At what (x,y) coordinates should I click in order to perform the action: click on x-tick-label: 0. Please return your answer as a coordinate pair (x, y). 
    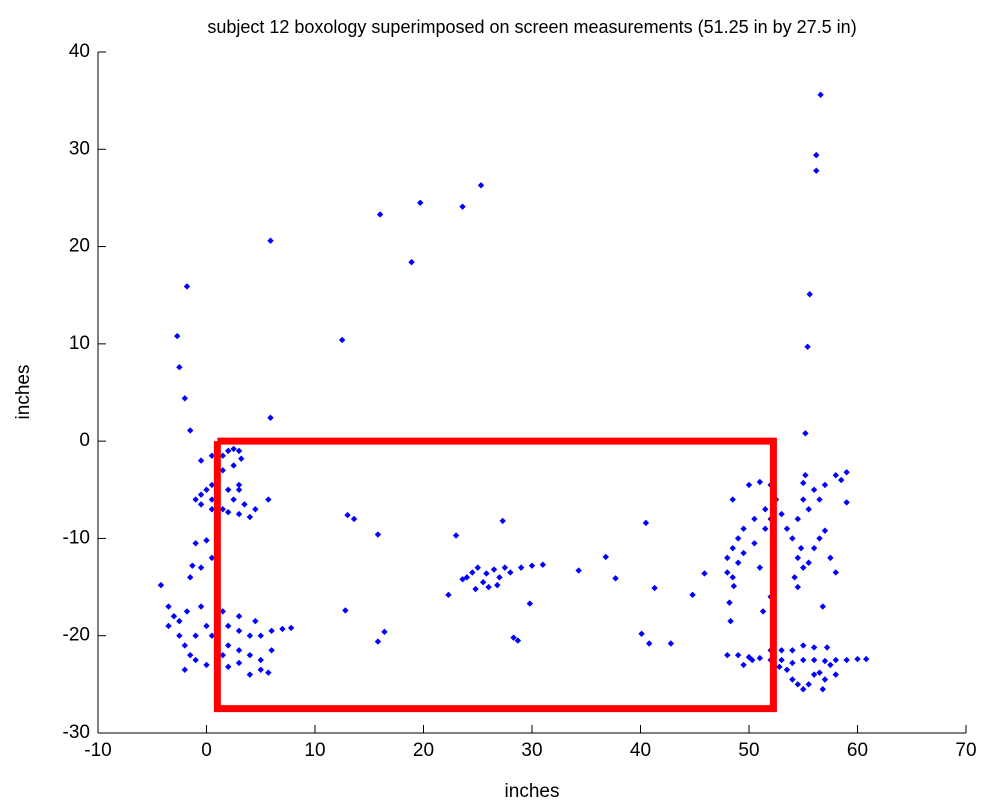
    Looking at the image, I should click on (206, 750).